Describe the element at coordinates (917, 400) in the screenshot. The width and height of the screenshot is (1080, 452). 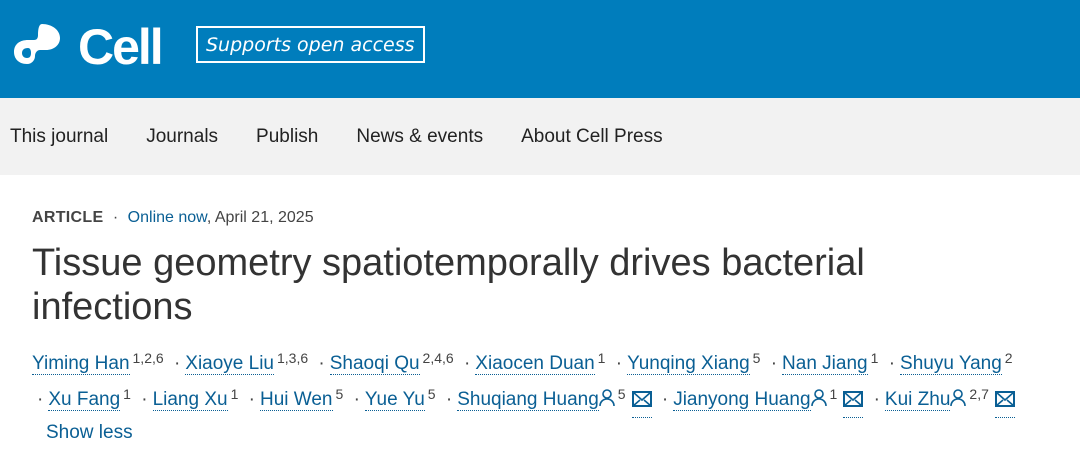
I see `author-link: Kui Zhu` at that location.